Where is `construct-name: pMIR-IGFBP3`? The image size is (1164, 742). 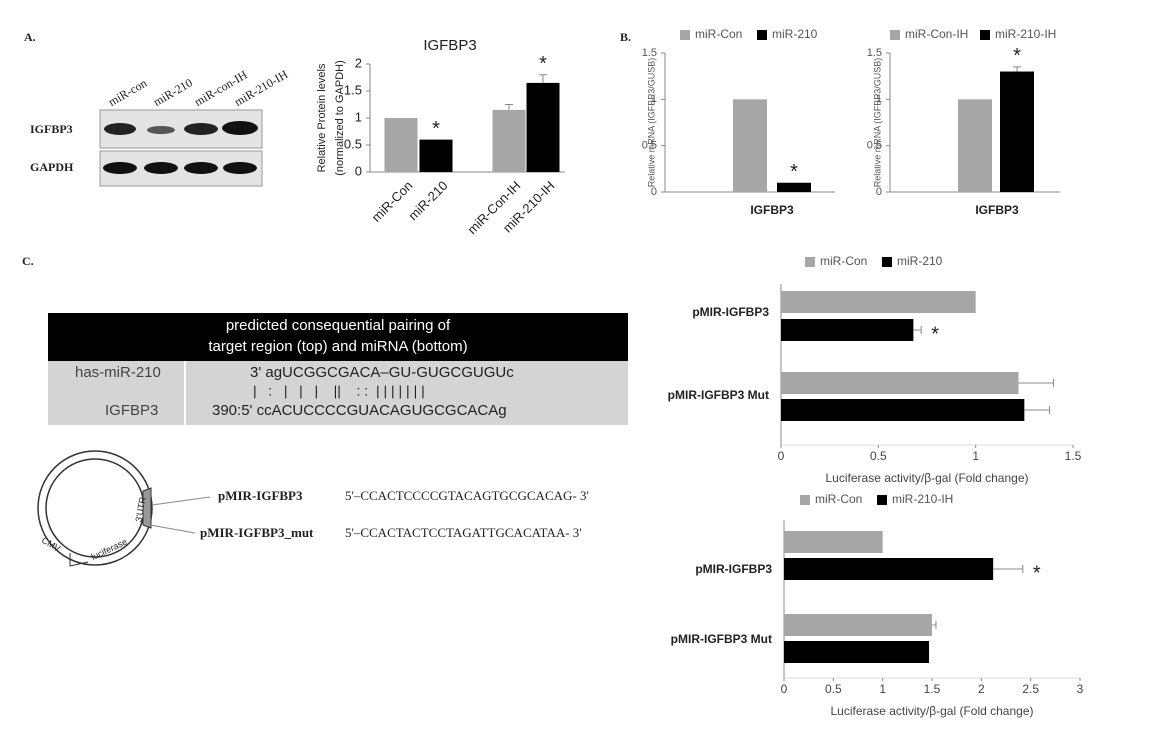
construct-name: pMIR-IGFBP3 is located at coordinates (260, 495).